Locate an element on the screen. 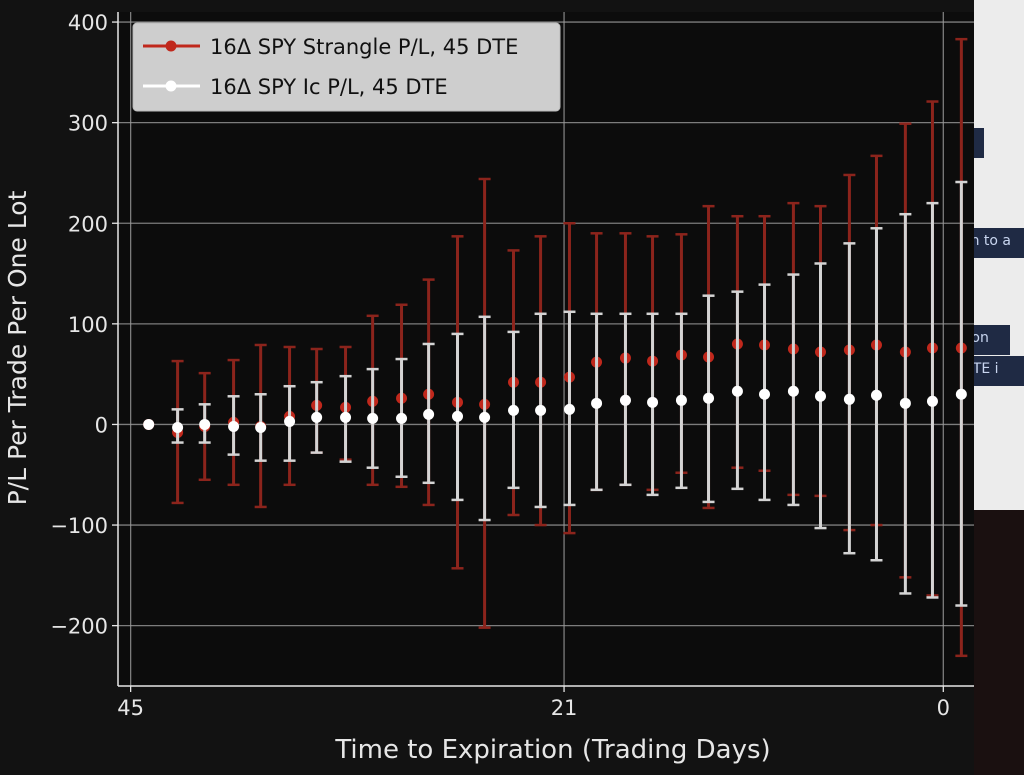 Image resolution: width=1024 pixels, height=775 pixels. side-panel-bottom is located at coordinates (999, 642).